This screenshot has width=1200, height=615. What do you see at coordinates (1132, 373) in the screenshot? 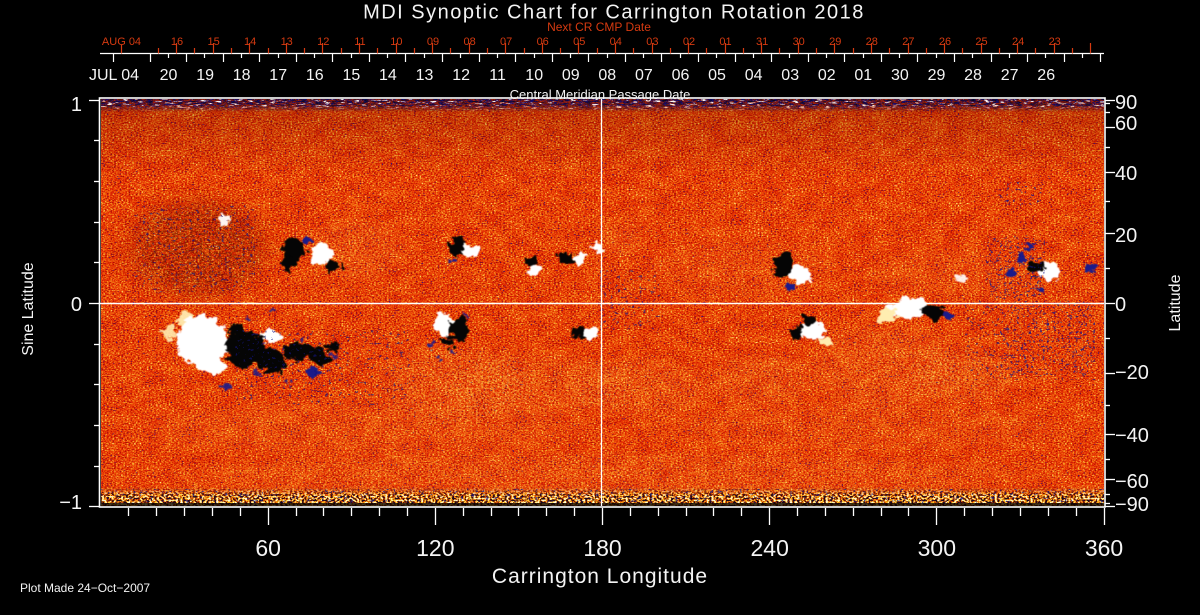
I see `svg-text: −20` at bounding box center [1132, 373].